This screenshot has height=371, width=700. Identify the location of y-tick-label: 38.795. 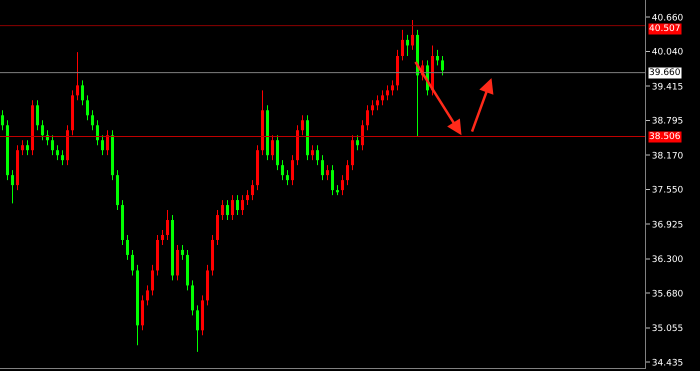
(668, 121).